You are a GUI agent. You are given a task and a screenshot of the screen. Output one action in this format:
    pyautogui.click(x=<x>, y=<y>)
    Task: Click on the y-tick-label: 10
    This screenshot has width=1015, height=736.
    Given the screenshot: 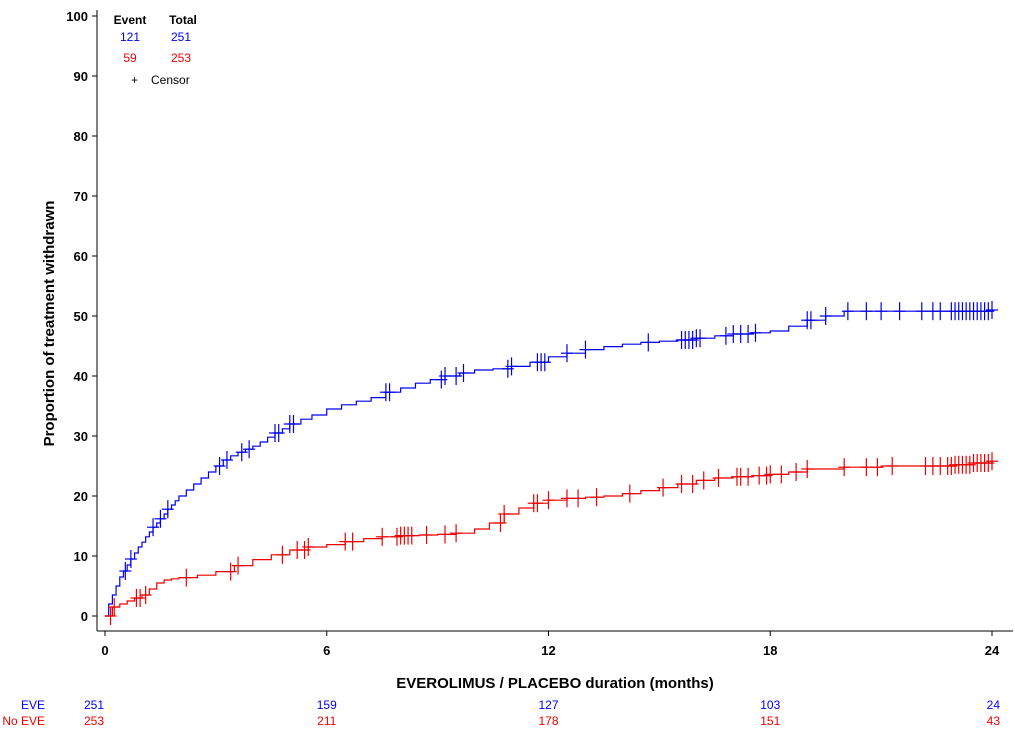 What is the action you would take?
    pyautogui.click(x=81, y=556)
    